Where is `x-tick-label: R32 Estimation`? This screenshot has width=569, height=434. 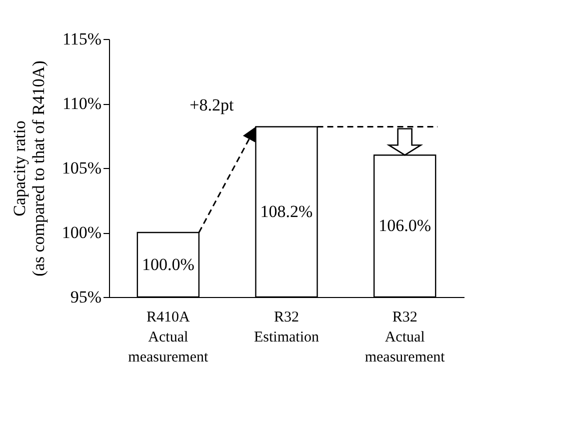 x-tick-label: R32 Estimation is located at coordinates (287, 328).